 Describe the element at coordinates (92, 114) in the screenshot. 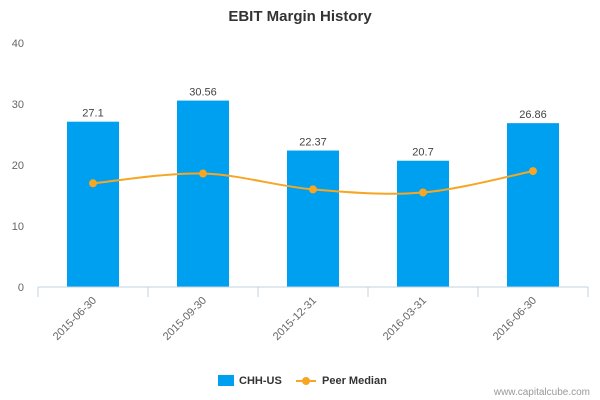

I see `bar-data-label: 27.1` at that location.